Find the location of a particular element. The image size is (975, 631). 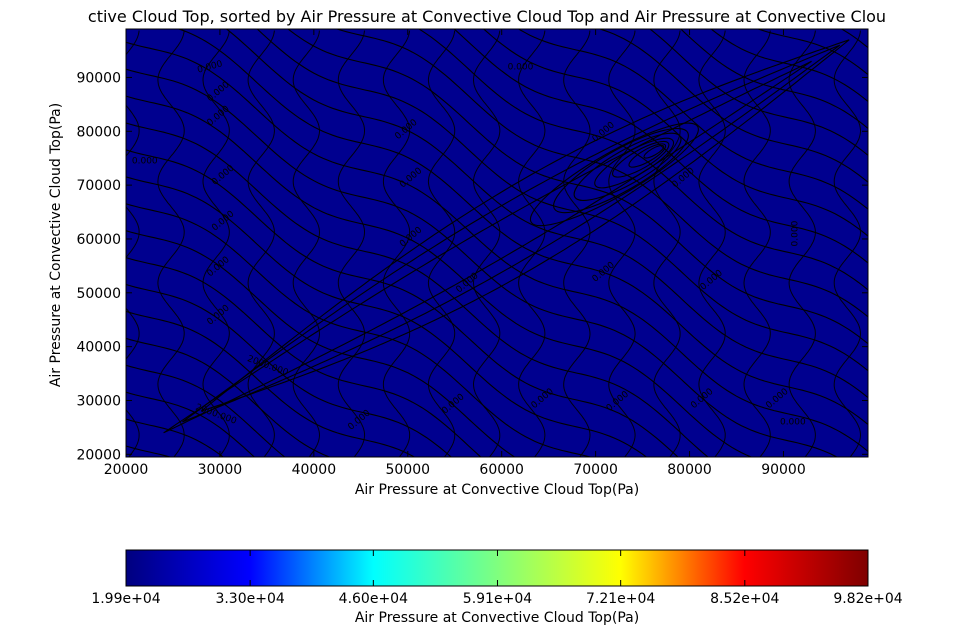

y-tick-label: 80000 is located at coordinates (98, 132).